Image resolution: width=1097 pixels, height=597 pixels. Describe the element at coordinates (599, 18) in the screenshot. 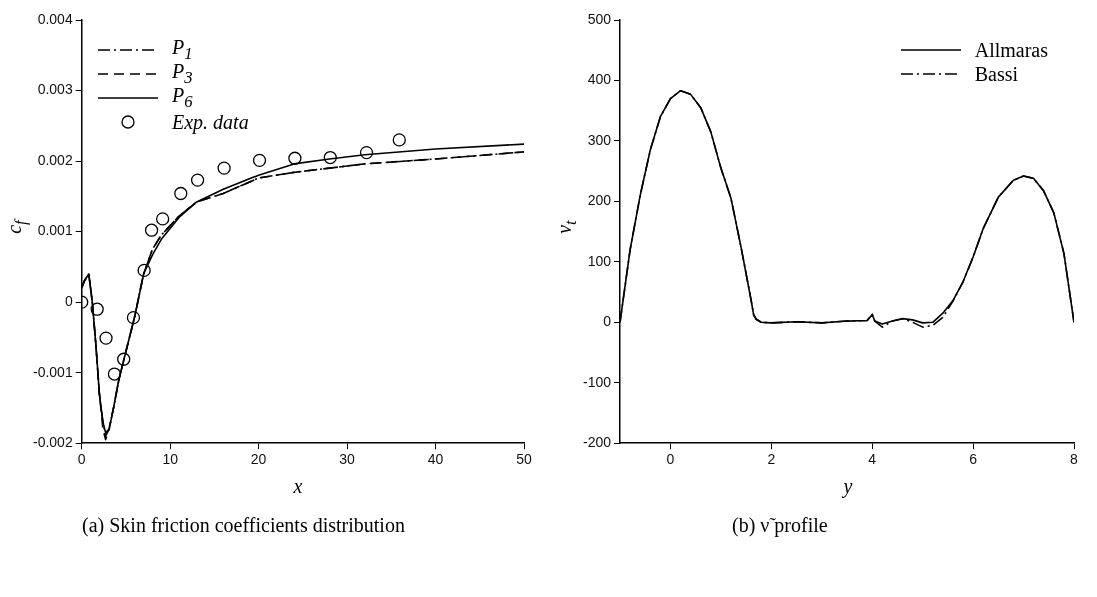

I see `y-tick-label: 500` at that location.